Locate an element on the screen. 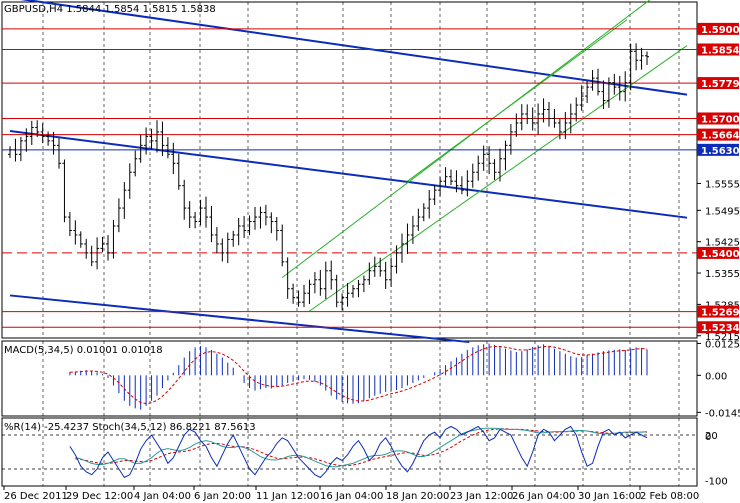 The image size is (740, 503). price-level-value: 1.5234 is located at coordinates (720, 328).